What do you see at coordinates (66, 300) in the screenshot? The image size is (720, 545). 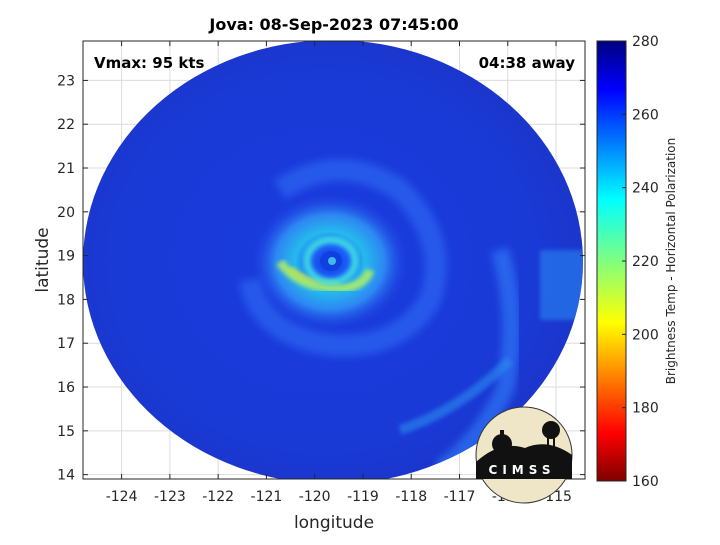 I see `y-tick-label: 18` at bounding box center [66, 300].